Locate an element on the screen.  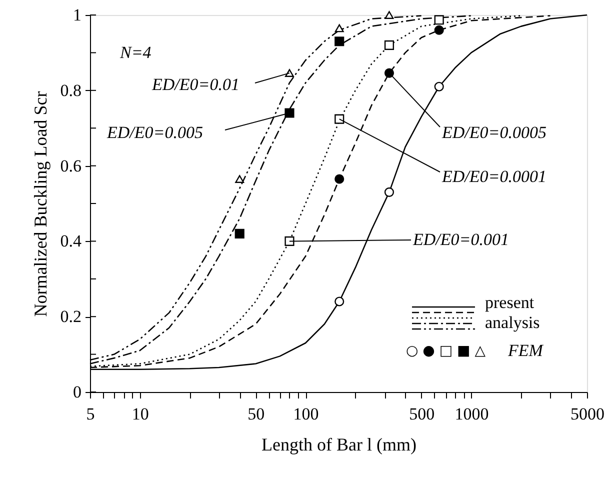
x-axis-title: Length of Bar l (mm) is located at coordinates (339, 444).